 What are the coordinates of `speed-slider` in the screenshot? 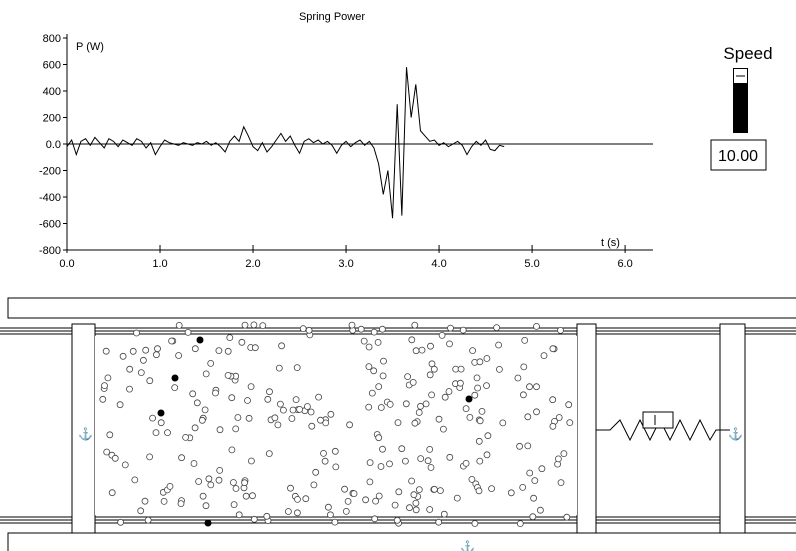 It's located at (740, 100).